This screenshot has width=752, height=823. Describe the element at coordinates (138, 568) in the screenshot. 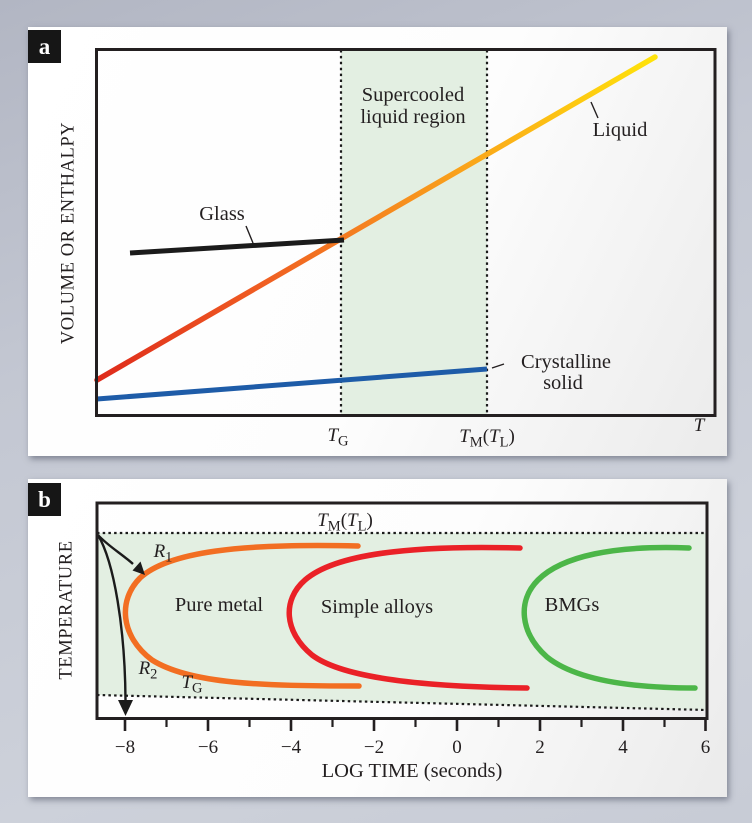

I see `r1-arrowhead` at that location.